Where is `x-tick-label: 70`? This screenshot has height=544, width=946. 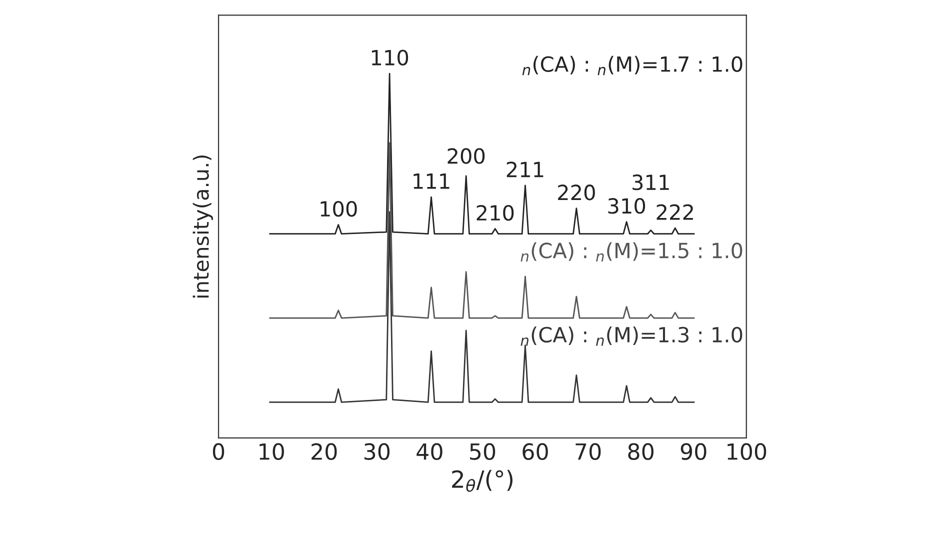
x-tick-label: 70 is located at coordinates (588, 451).